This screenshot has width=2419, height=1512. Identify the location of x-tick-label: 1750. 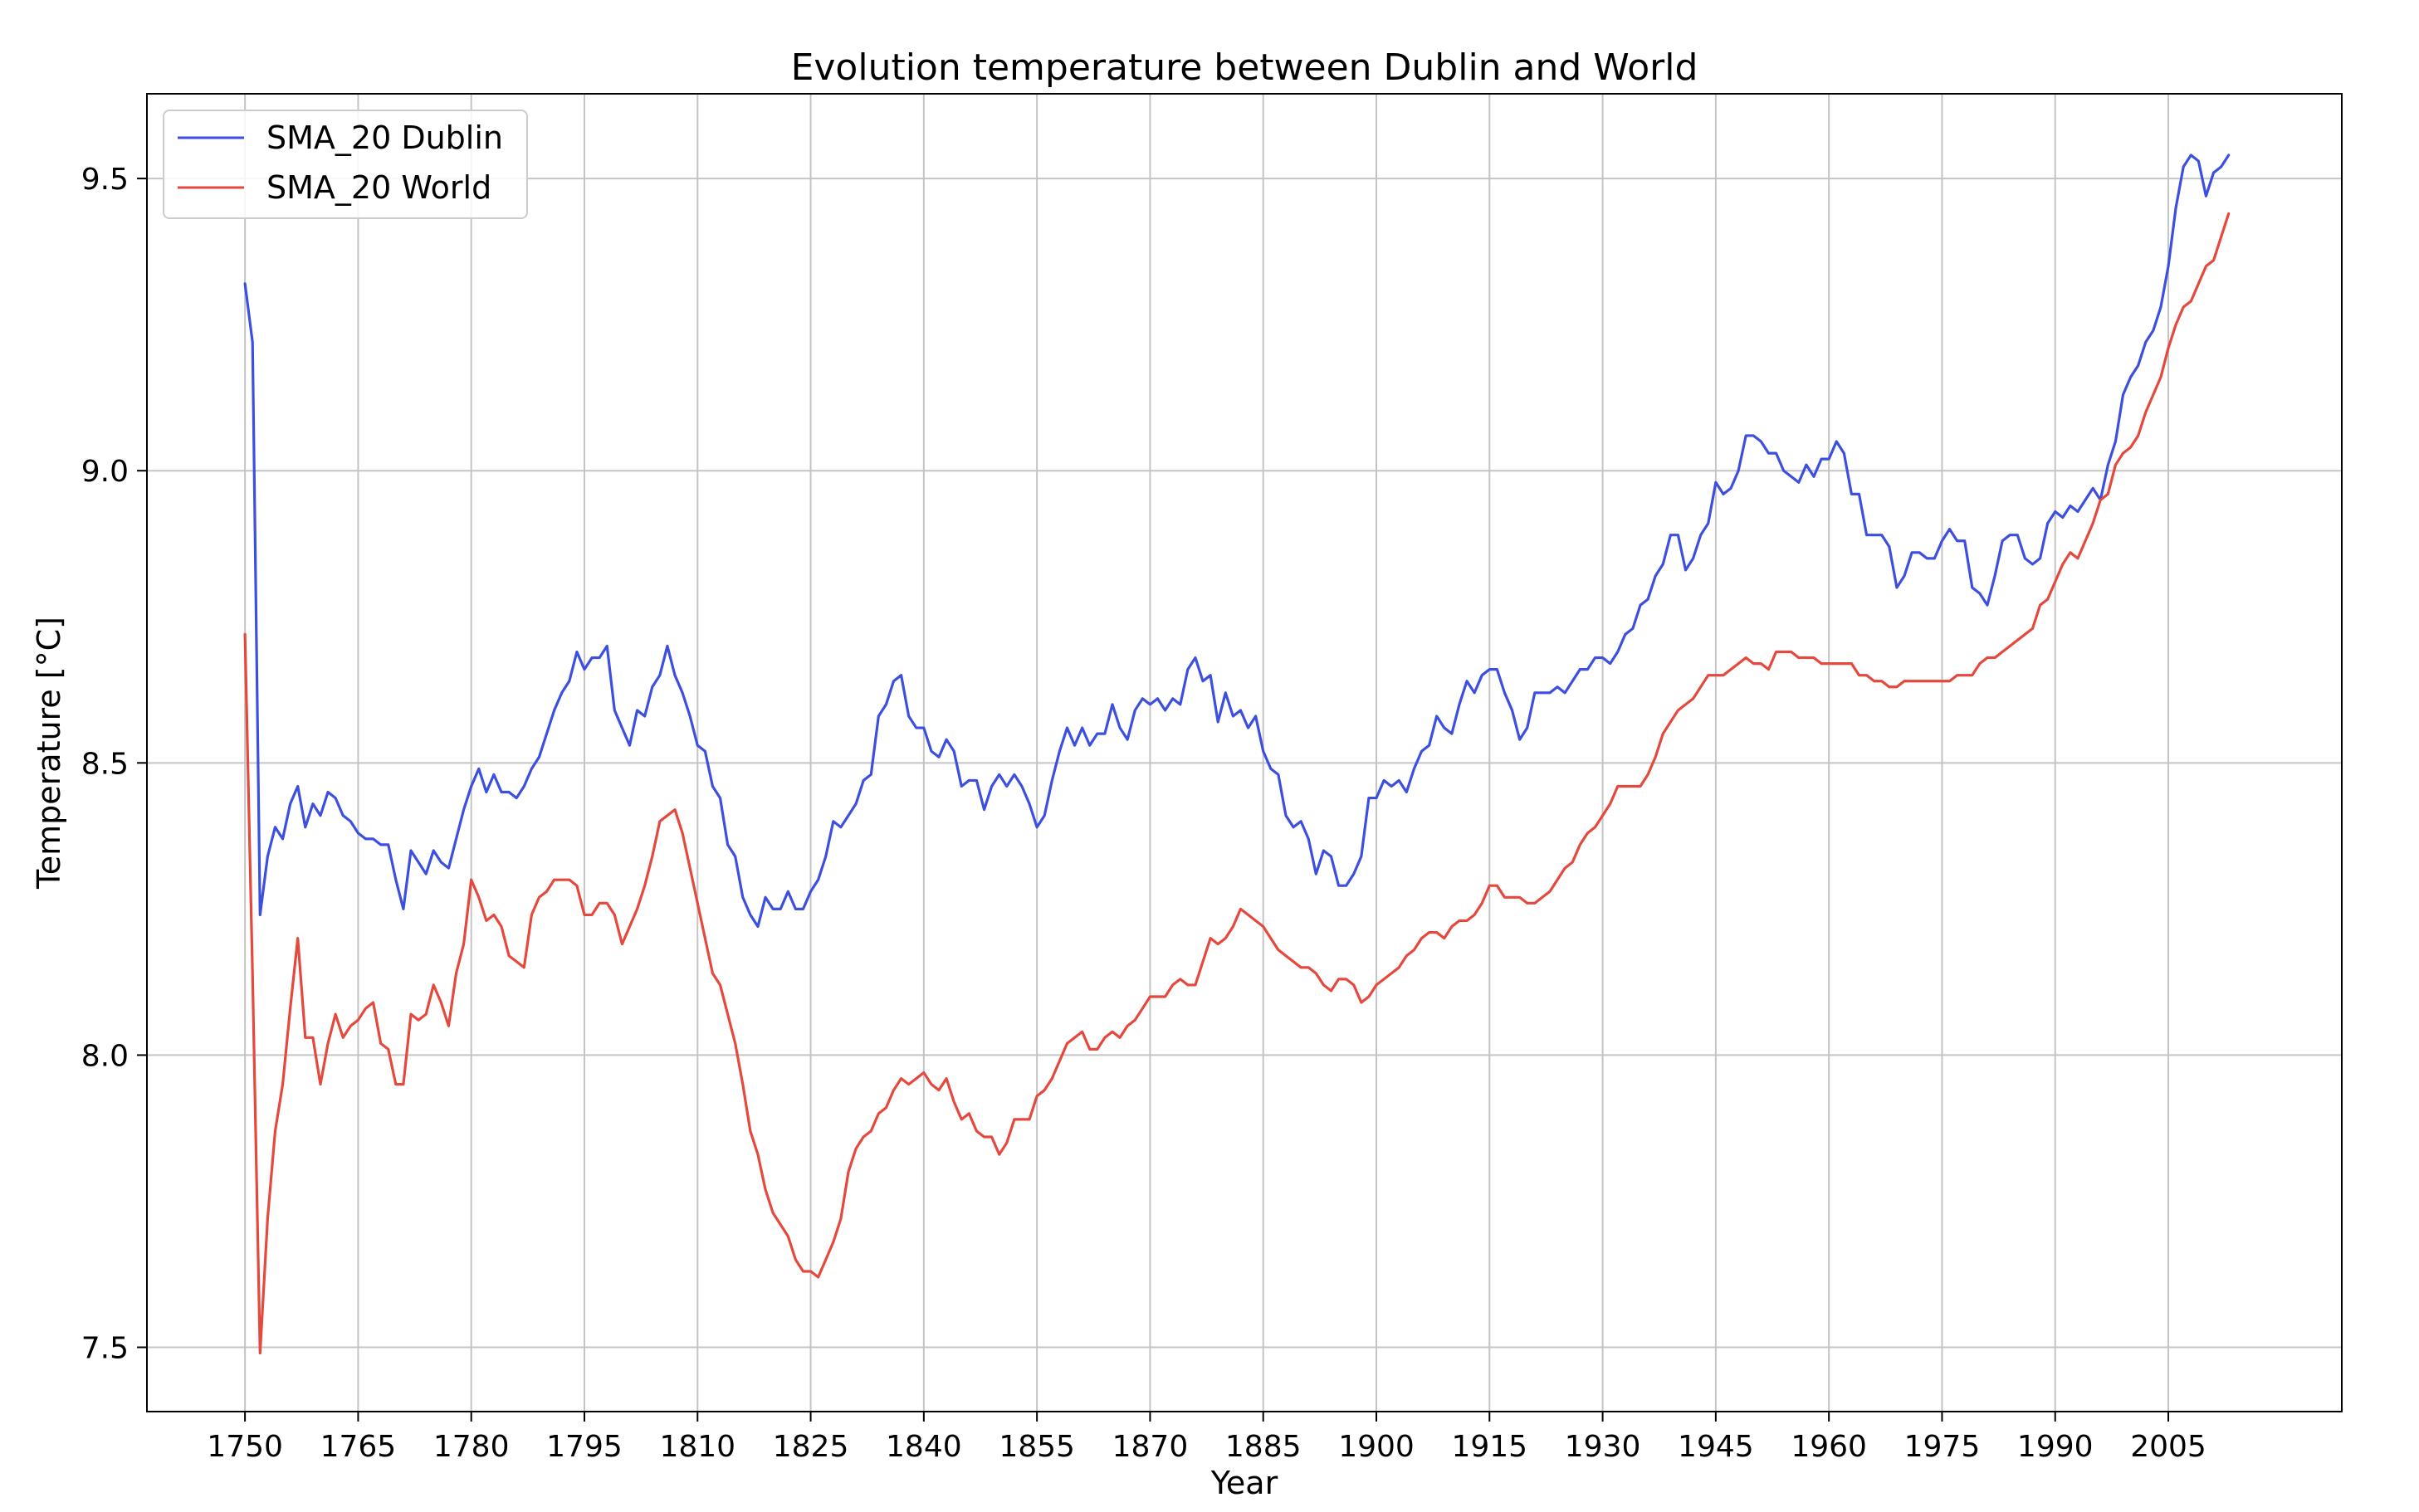
(245, 1447).